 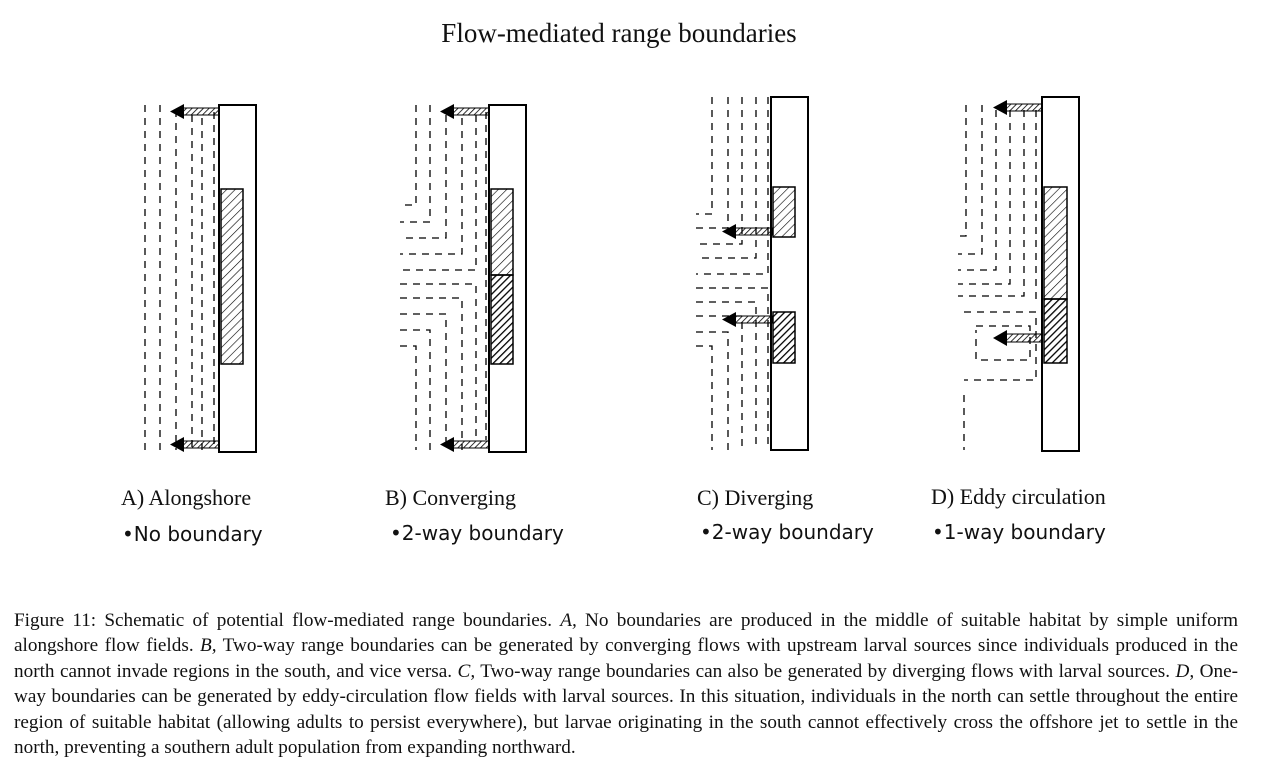 I want to click on panel-a-diagram, so click(x=200, y=278).